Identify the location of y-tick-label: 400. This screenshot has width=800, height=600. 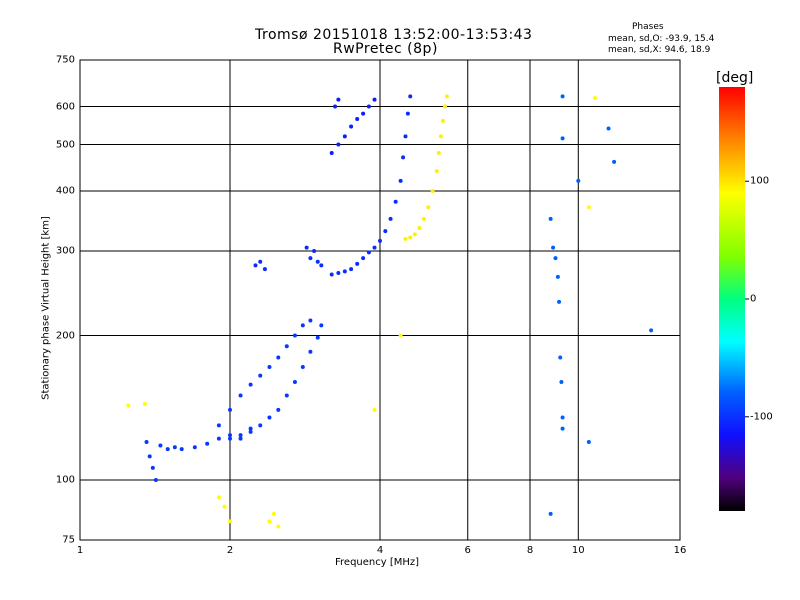
(65, 191).